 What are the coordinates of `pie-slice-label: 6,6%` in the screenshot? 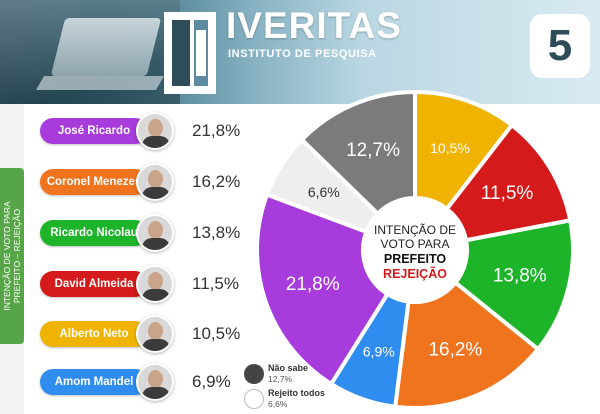 It's located at (324, 192).